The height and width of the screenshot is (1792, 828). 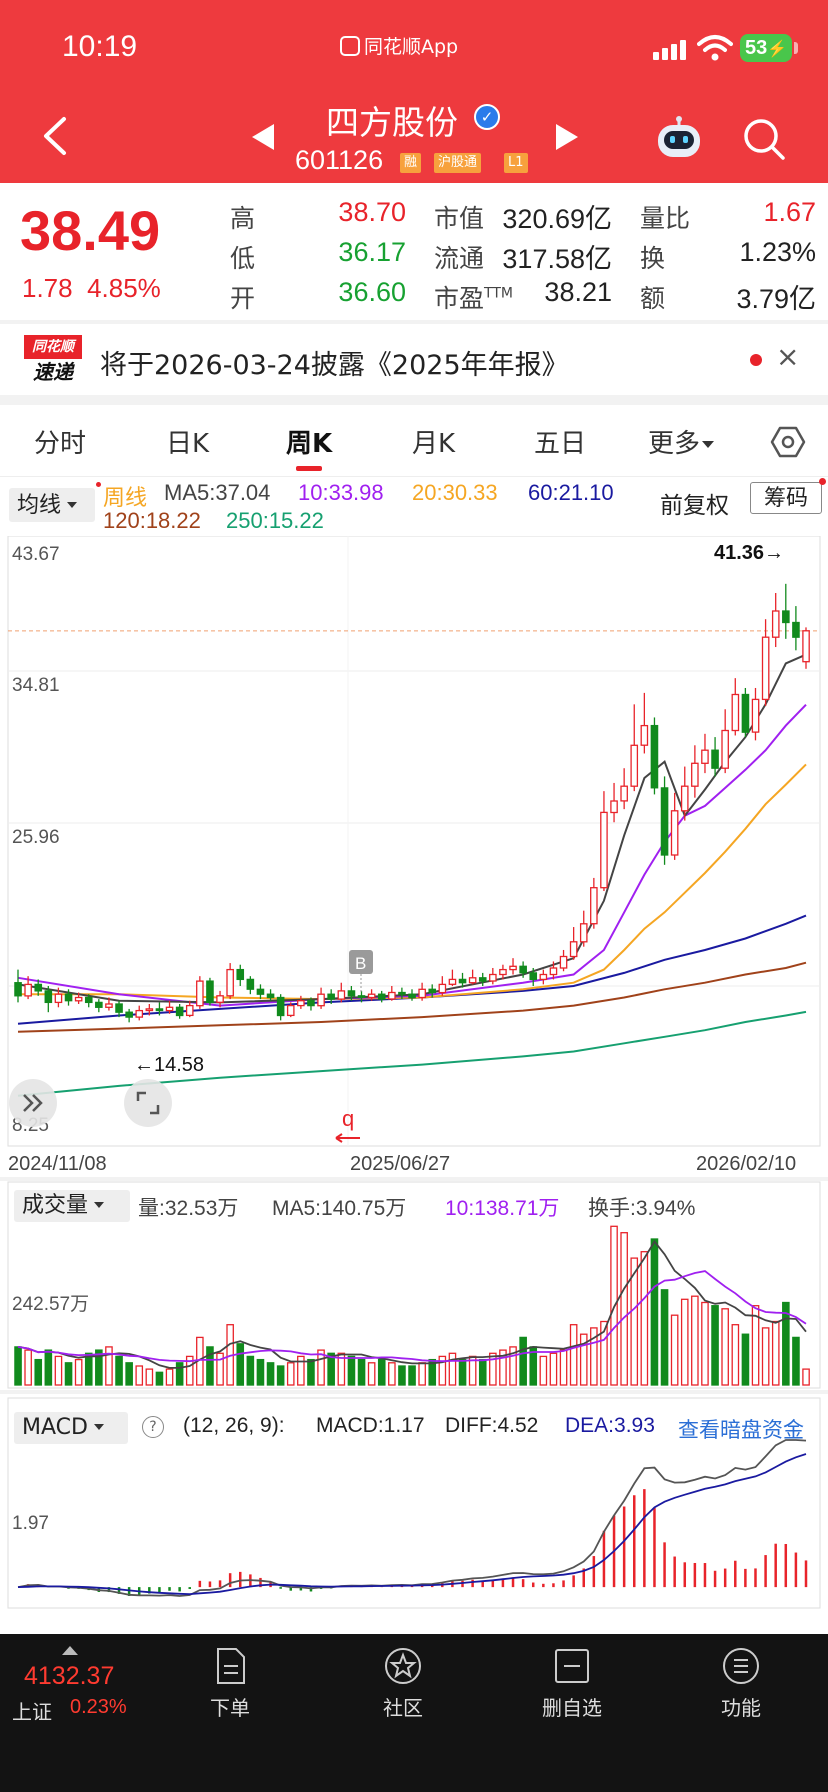 I want to click on label-high: 高, so click(x=243, y=218).